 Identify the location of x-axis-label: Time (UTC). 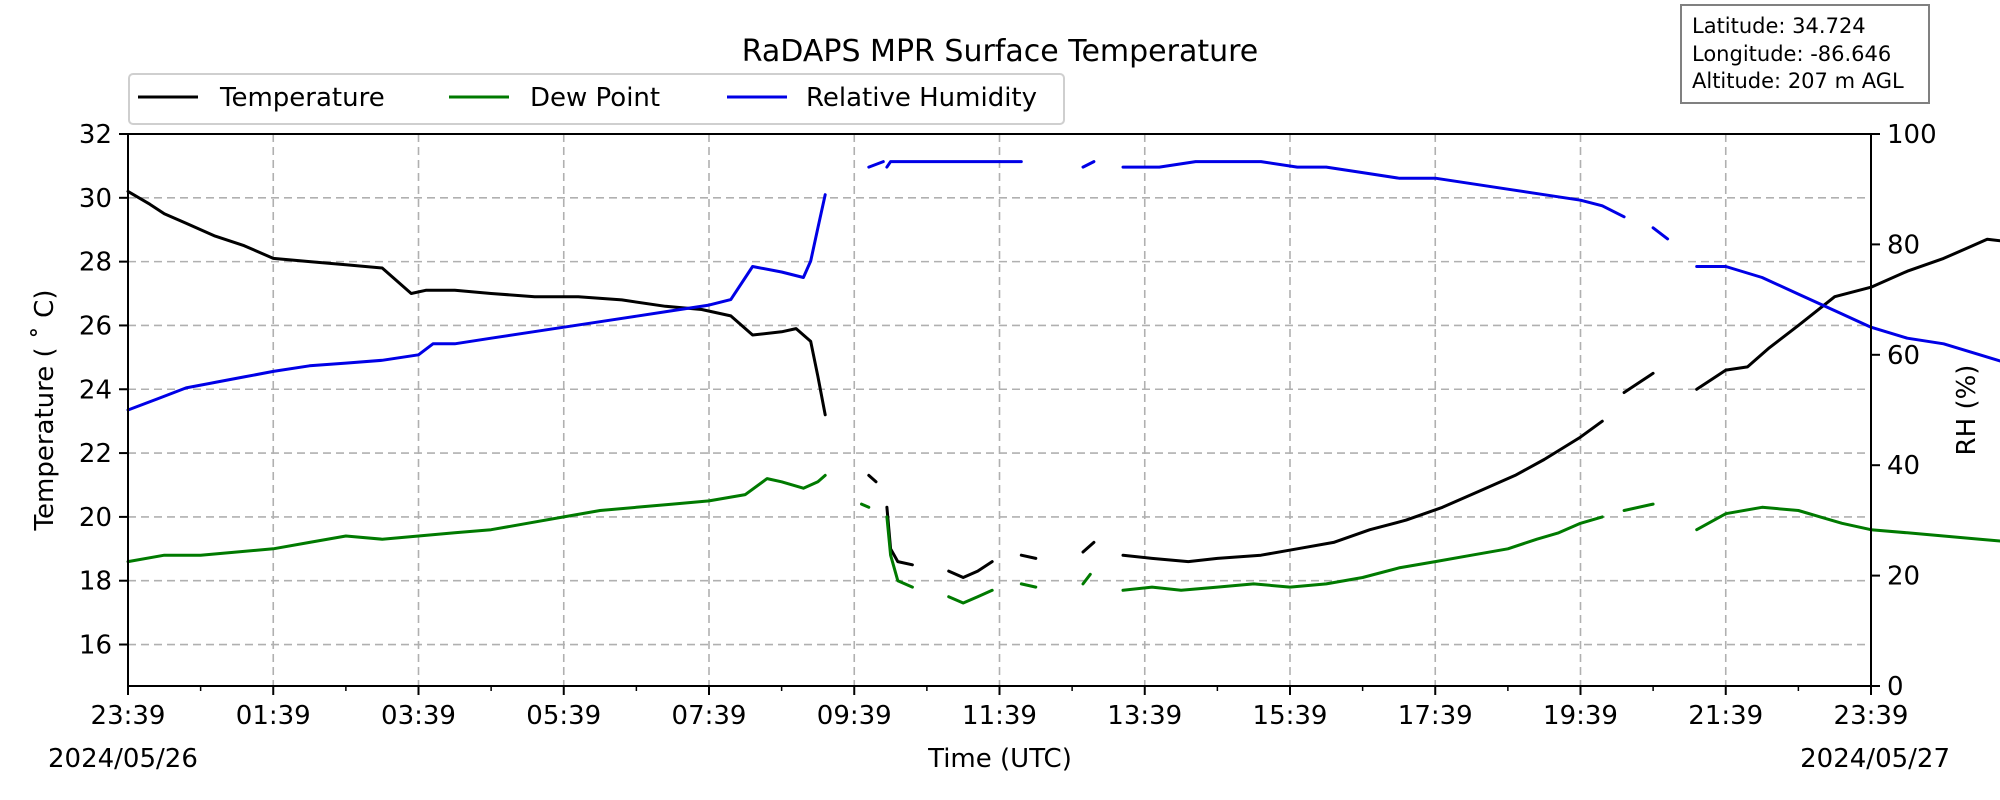
(999, 759).